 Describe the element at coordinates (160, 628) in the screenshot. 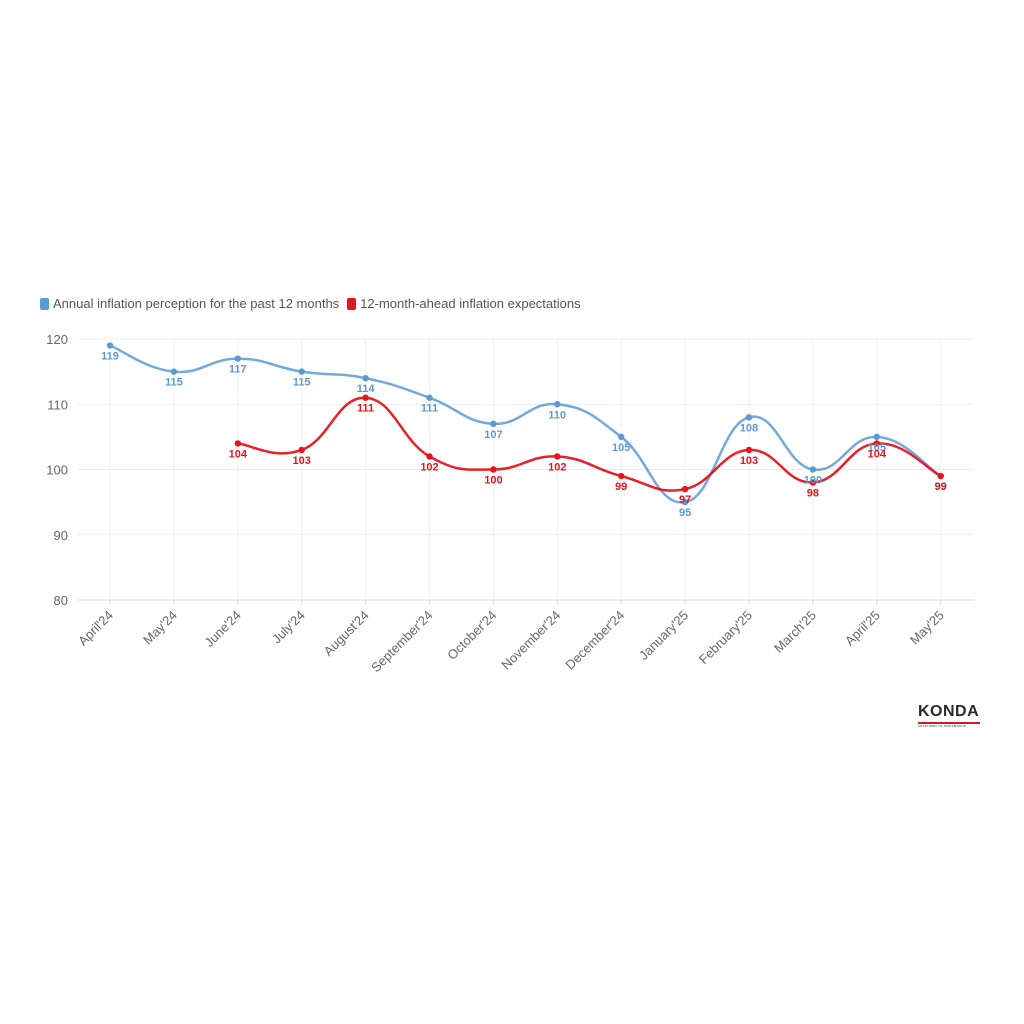

I see `x-tick-label: May'24` at that location.